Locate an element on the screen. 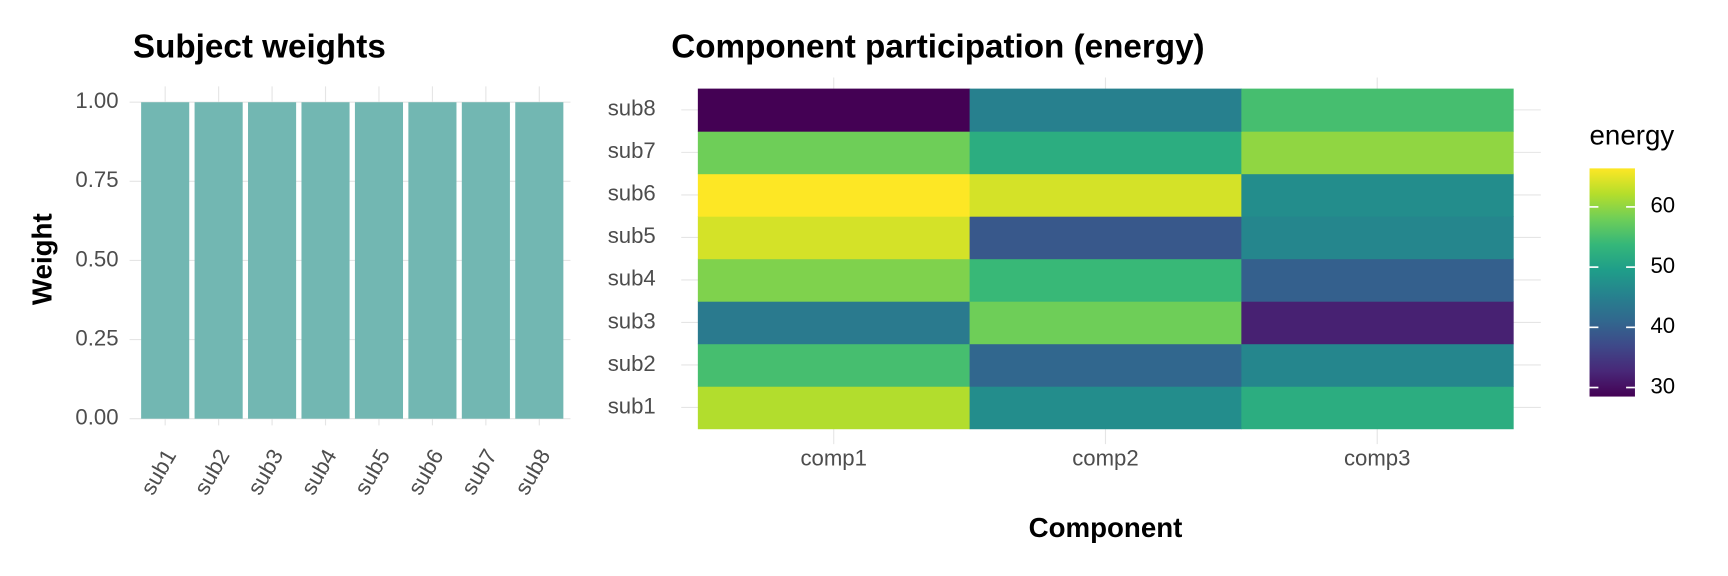 This screenshot has height=576, width=1728. heatmap-title: Component participation (energy) is located at coordinates (937, 47).